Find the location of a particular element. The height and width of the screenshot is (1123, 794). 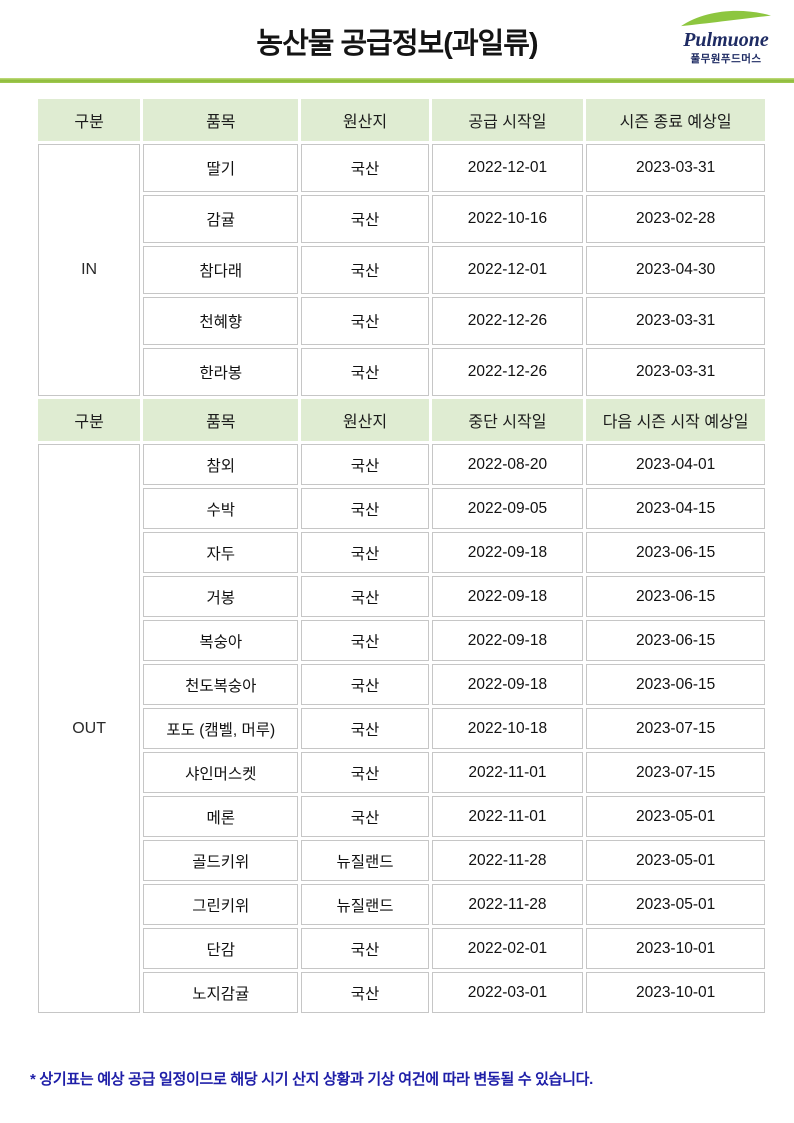

header-cell: 공급 시작일 is located at coordinates (507, 120).